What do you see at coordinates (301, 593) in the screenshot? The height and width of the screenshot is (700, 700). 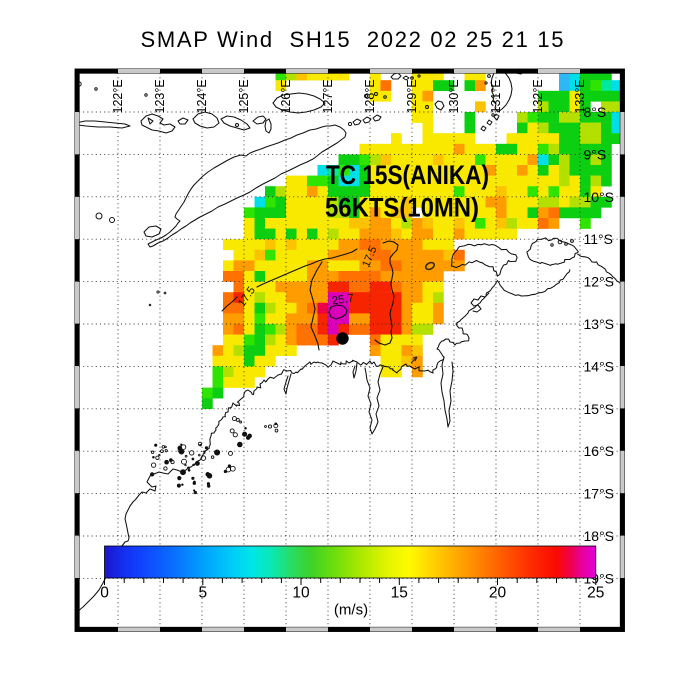 I see `svg-text: 10` at bounding box center [301, 593].